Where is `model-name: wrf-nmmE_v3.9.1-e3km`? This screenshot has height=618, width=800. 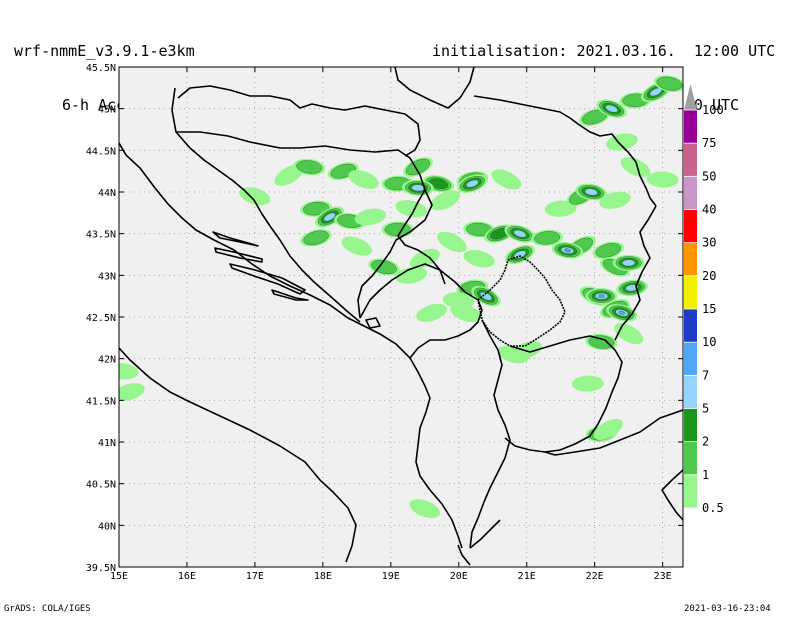
model-name: wrf-nmmE_v3.9.1-e3km is located at coordinates (104, 51).